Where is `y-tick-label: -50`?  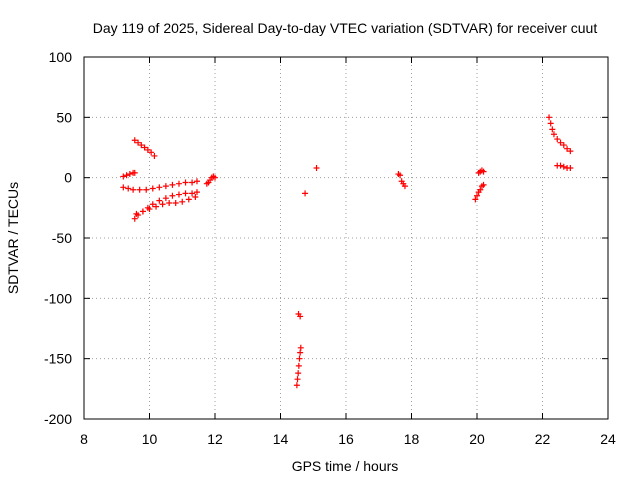
y-tick-label: -50 is located at coordinates (62, 238).